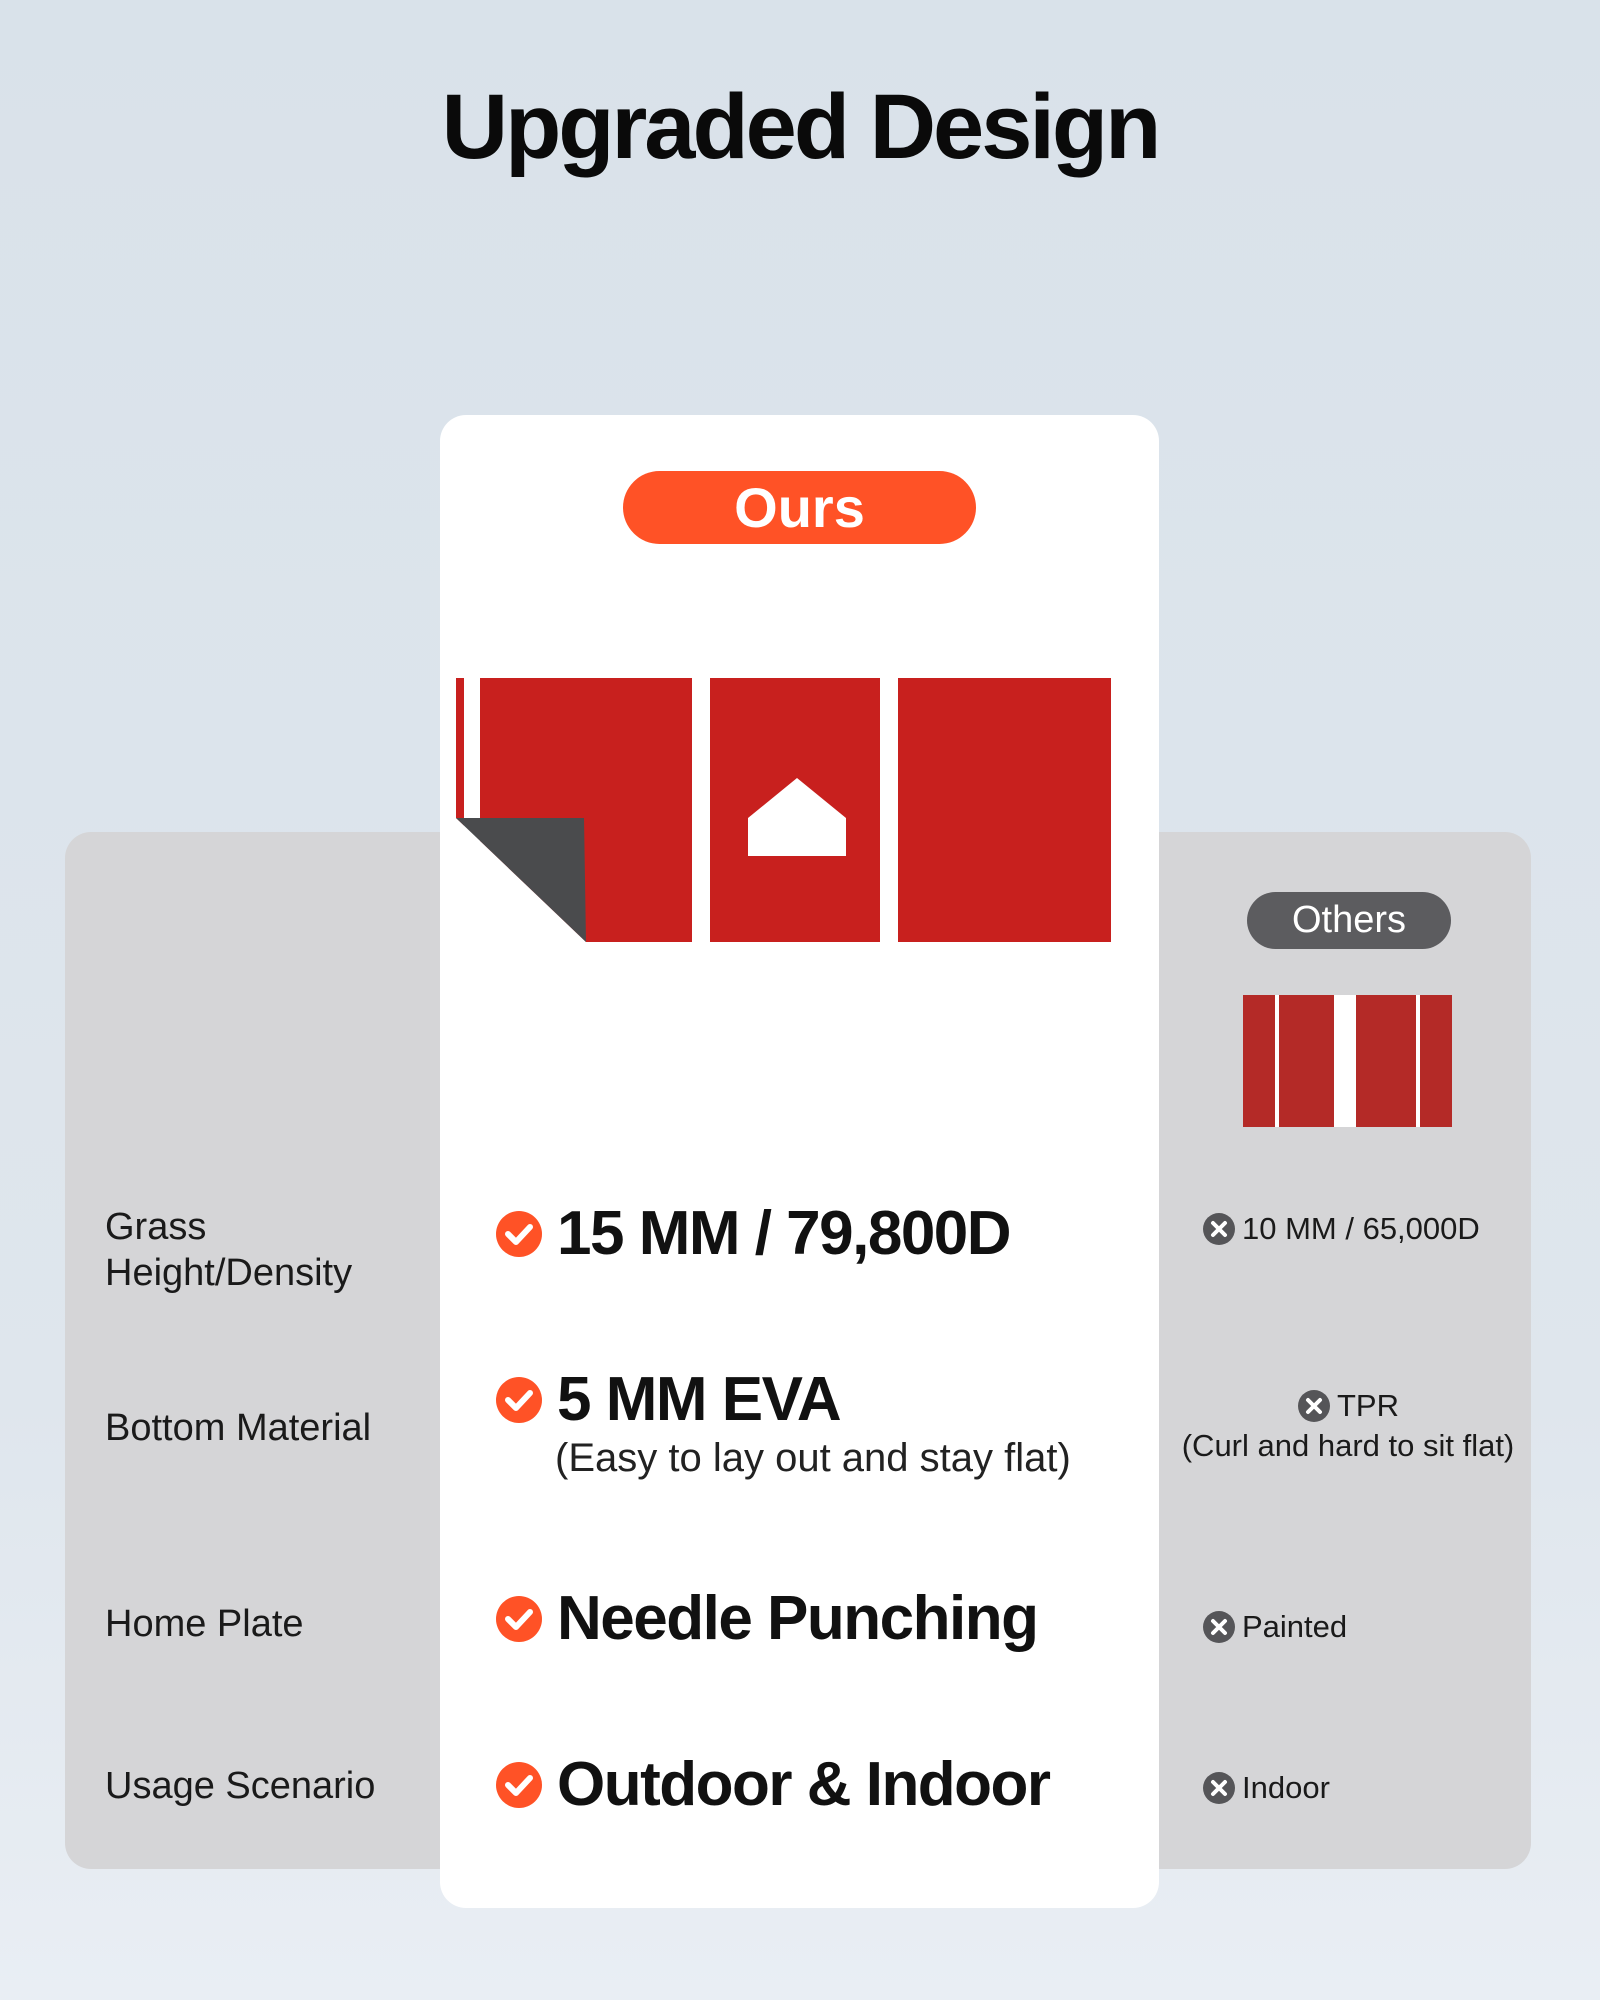  What do you see at coordinates (238, 1428) in the screenshot?
I see `row-label-bottom: Bottom Material` at bounding box center [238, 1428].